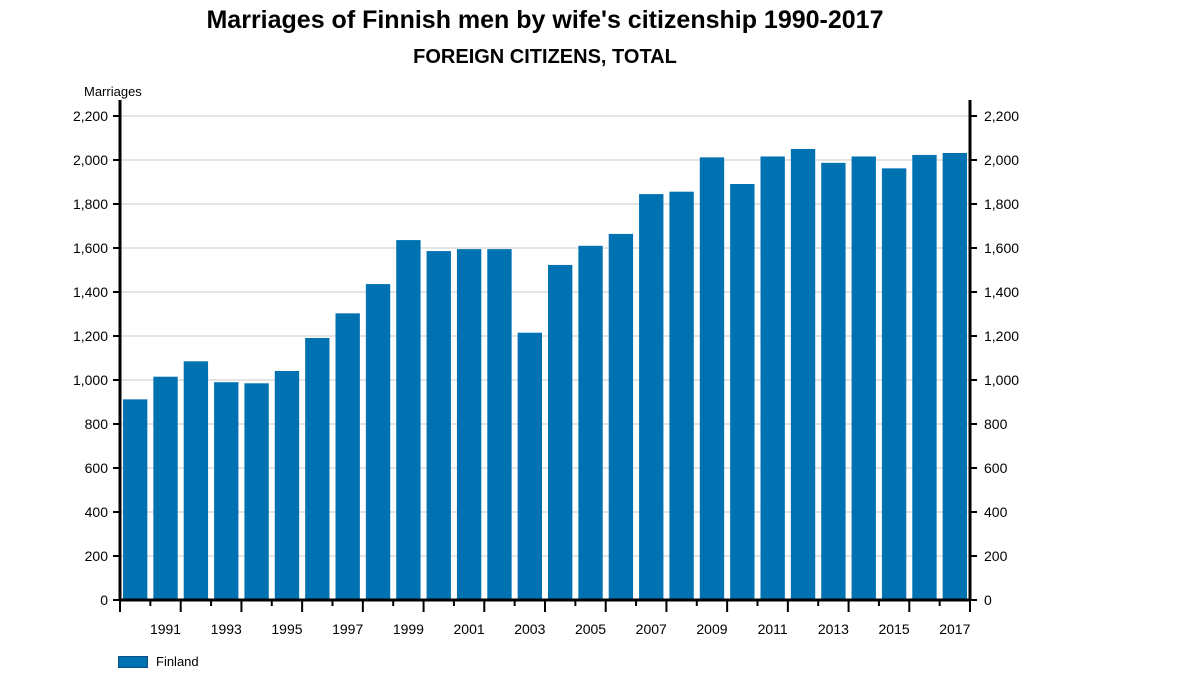  What do you see at coordinates (90, 204) in the screenshot?
I see `y-tick-label: 1,800` at bounding box center [90, 204].